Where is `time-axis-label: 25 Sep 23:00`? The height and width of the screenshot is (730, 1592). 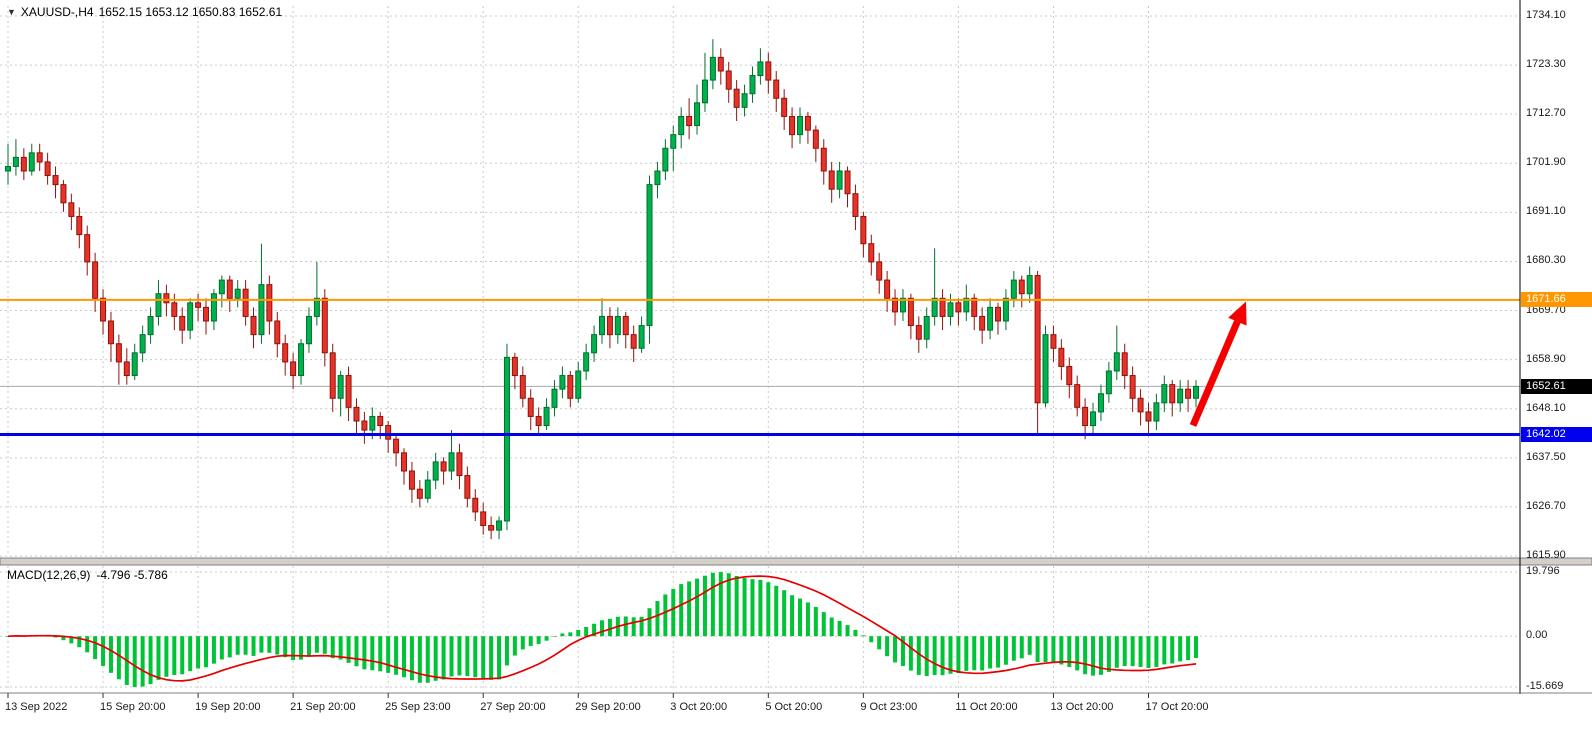 time-axis-label: 25 Sep 23:00 is located at coordinates (418, 707).